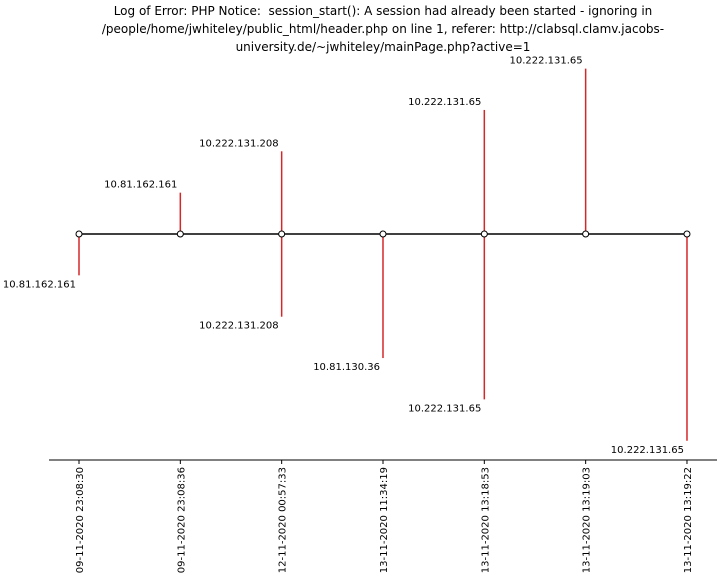  Describe the element at coordinates (181, 520) in the screenshot. I see `x-tick-label: 09-11-2020 23:08:36` at that location.